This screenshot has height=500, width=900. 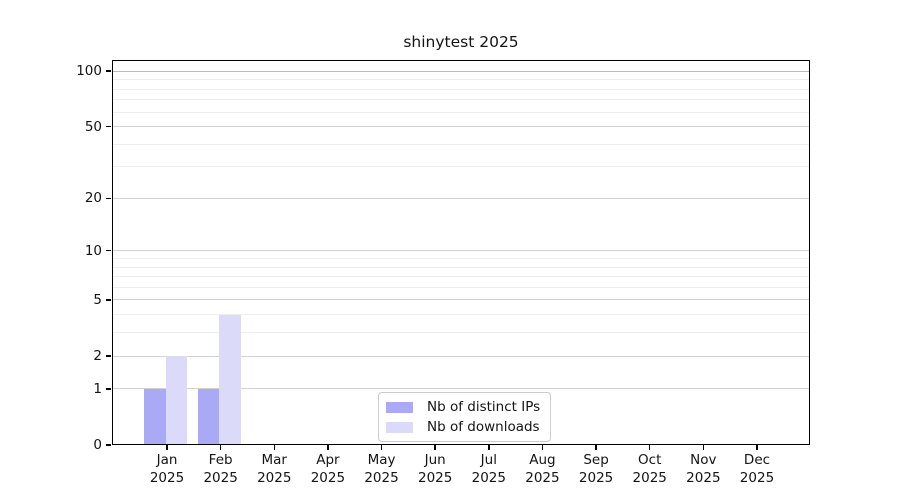 What do you see at coordinates (97, 445) in the screenshot?
I see `y-tick-label: 0` at bounding box center [97, 445].